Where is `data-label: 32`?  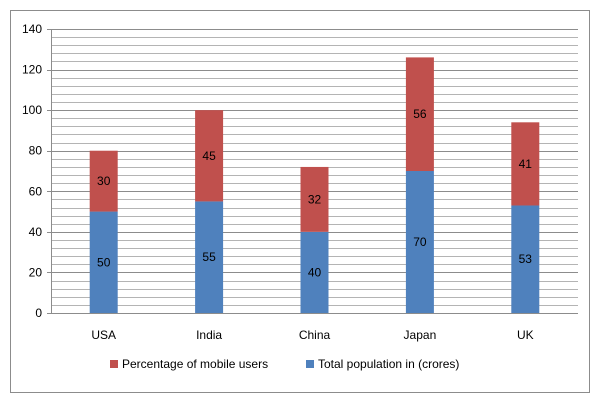
data-label: 32 is located at coordinates (315, 199).